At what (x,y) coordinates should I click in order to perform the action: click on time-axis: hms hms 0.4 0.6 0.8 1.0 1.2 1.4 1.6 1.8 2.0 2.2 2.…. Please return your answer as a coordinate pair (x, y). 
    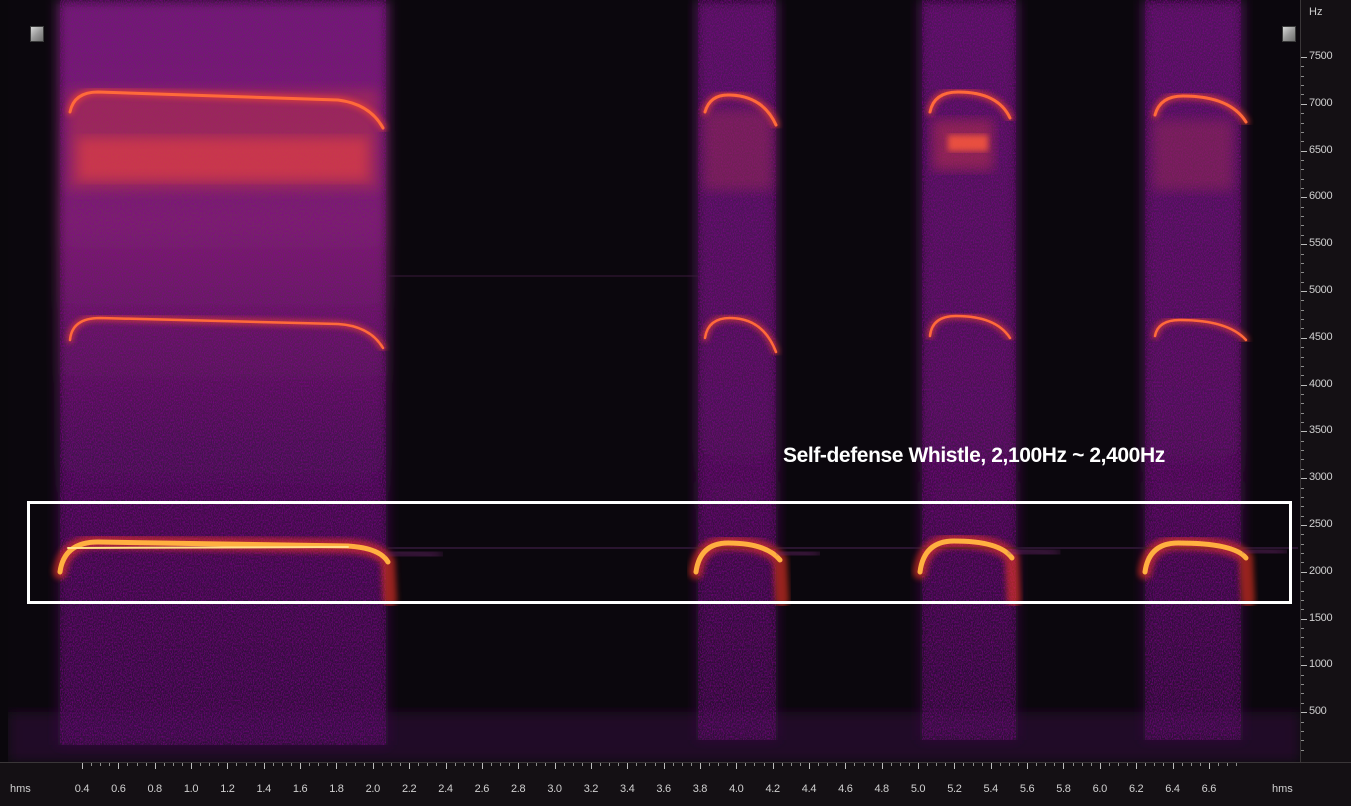
    Looking at the image, I should click on (675, 784).